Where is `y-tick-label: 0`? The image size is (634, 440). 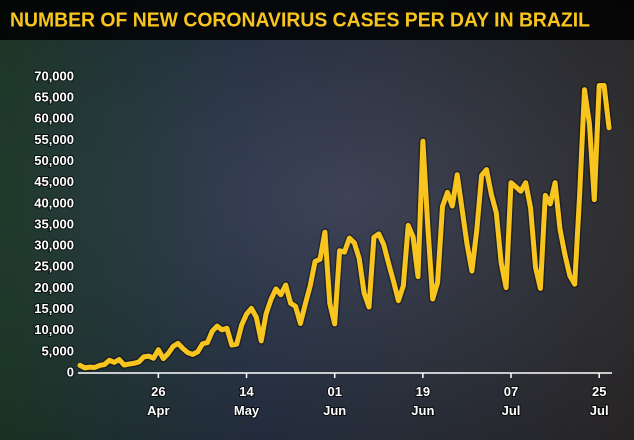
y-tick-label: 0 is located at coordinates (70, 371).